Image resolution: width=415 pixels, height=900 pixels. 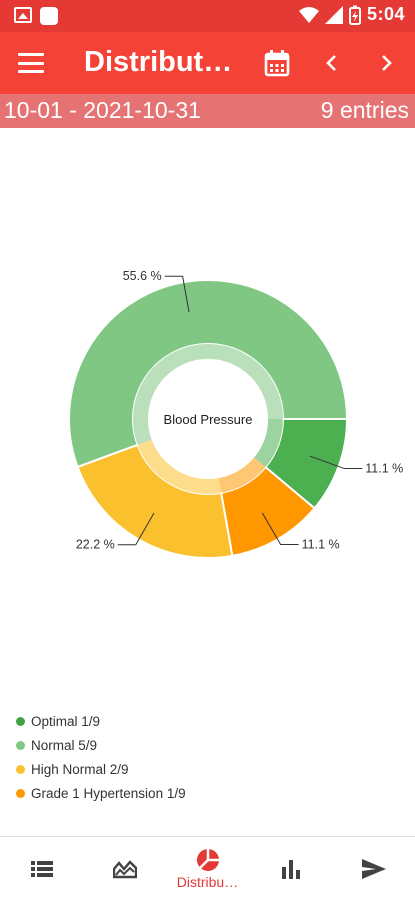 What do you see at coordinates (333, 14) in the screenshot?
I see `signal-icon` at bounding box center [333, 14].